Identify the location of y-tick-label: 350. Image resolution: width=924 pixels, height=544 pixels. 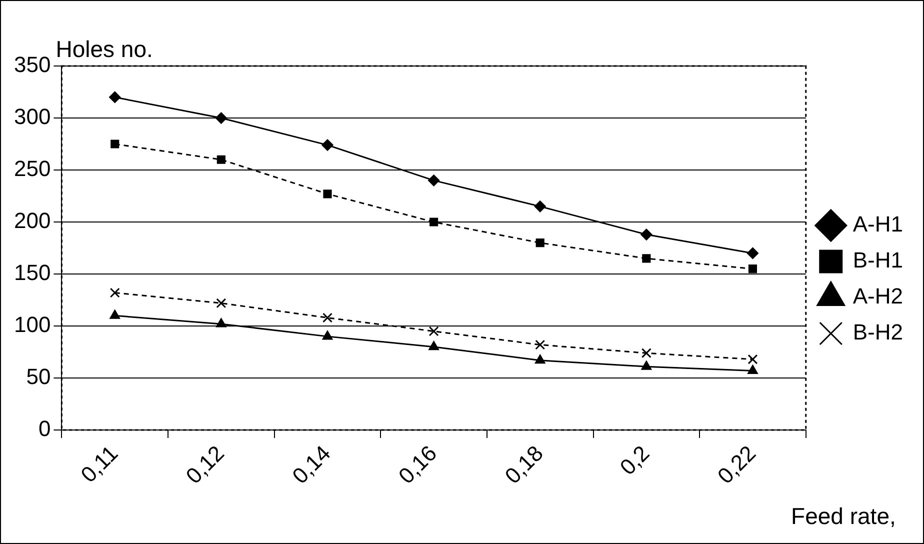
(32, 65).